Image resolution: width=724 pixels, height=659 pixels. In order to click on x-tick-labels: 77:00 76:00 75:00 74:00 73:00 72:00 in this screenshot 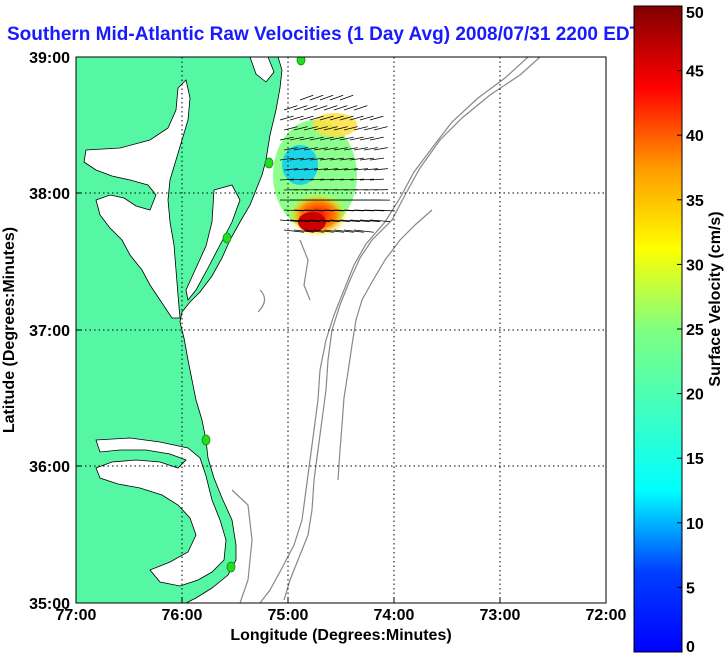, I will do `click(341, 615)`.